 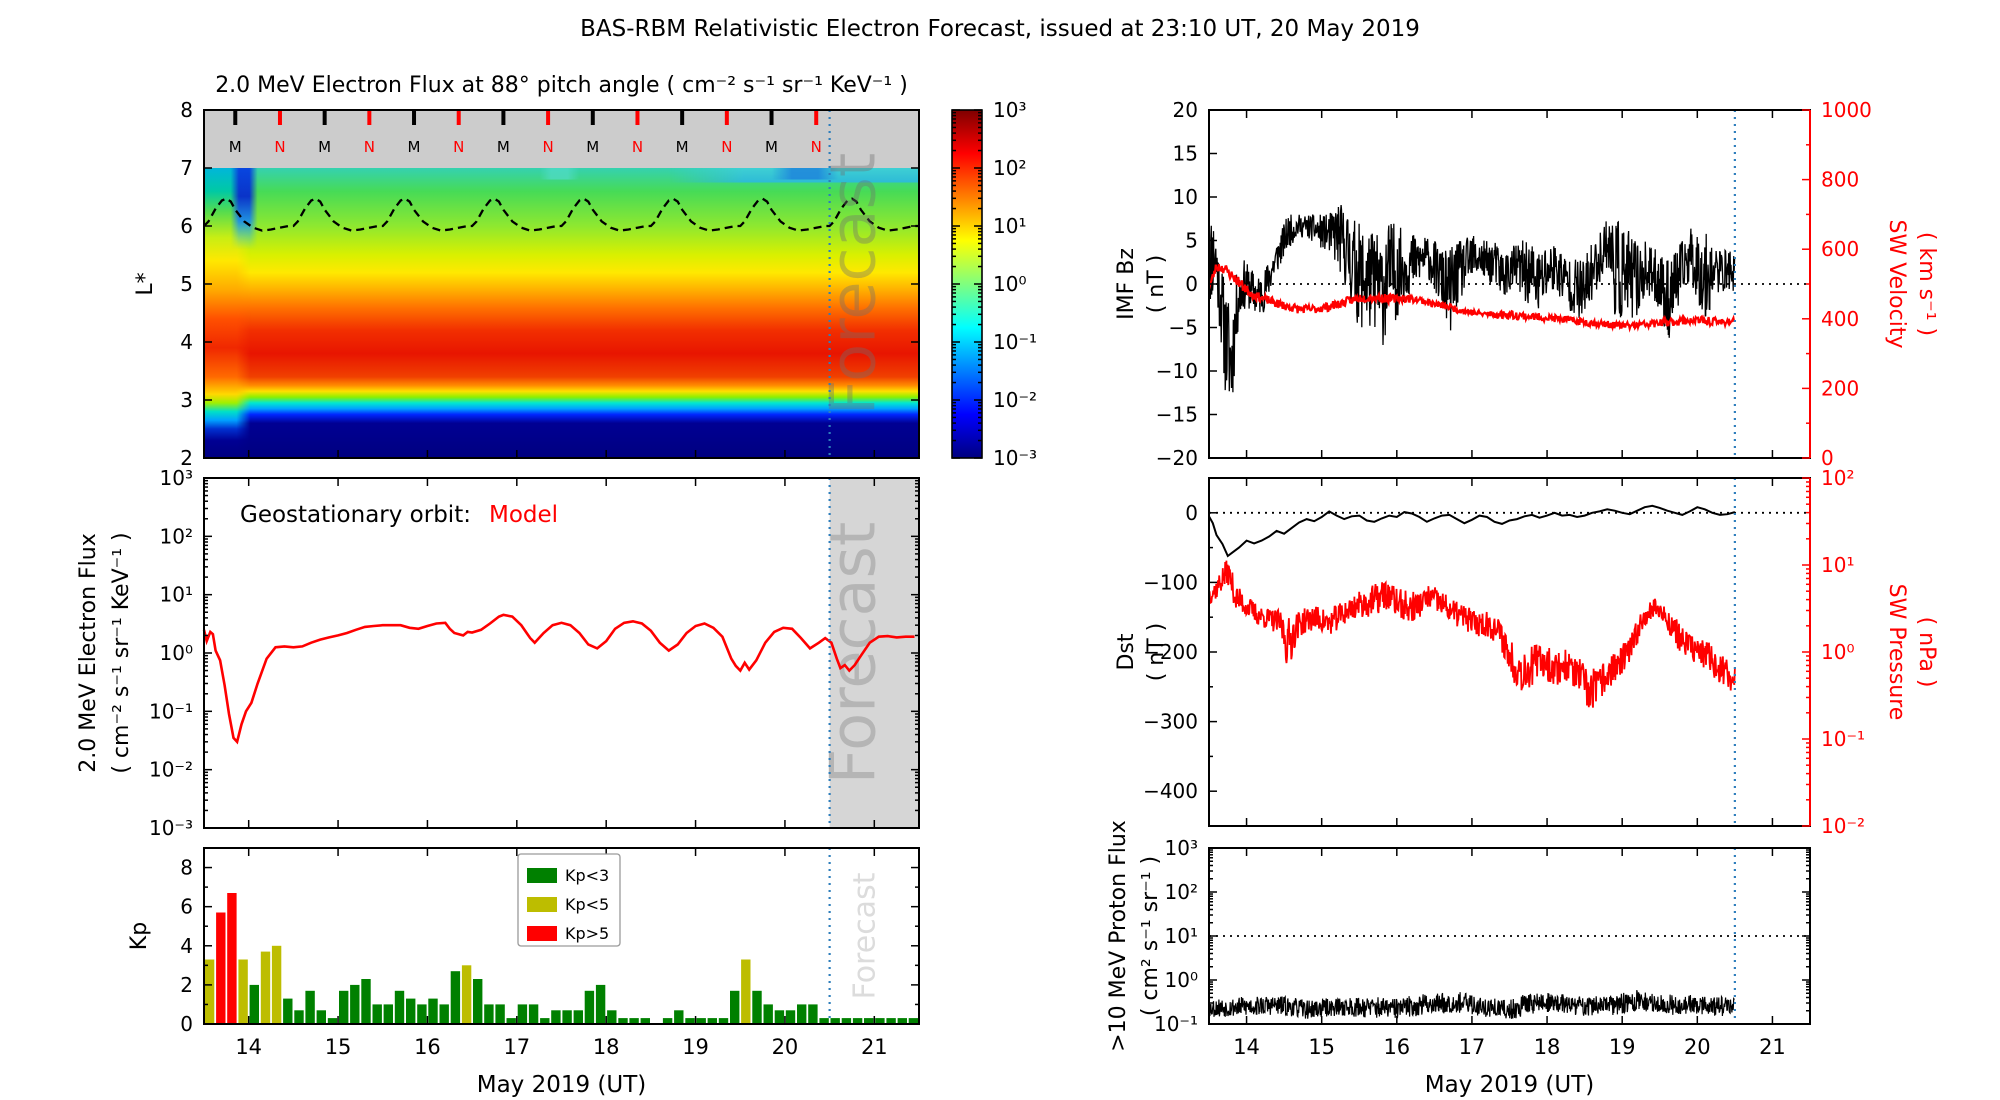 What do you see at coordinates (186, 946) in the screenshot?
I see `svg-text: 4` at bounding box center [186, 946].